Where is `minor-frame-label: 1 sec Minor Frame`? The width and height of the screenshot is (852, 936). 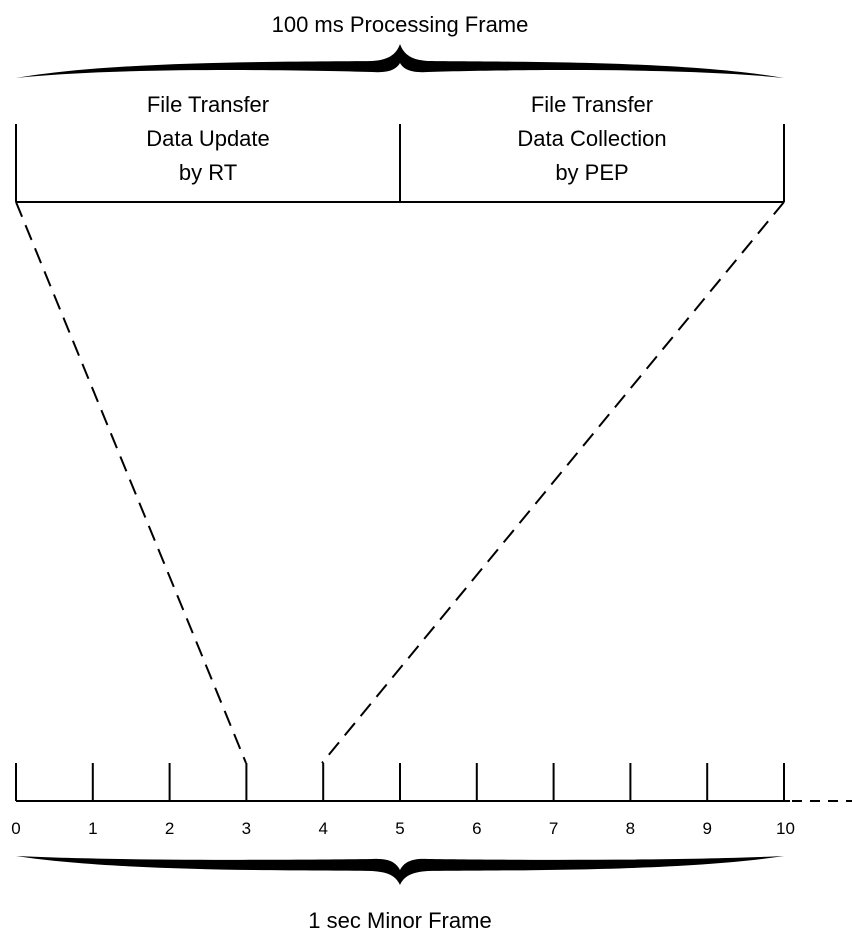
minor-frame-label: 1 sec Minor Frame is located at coordinates (399, 920).